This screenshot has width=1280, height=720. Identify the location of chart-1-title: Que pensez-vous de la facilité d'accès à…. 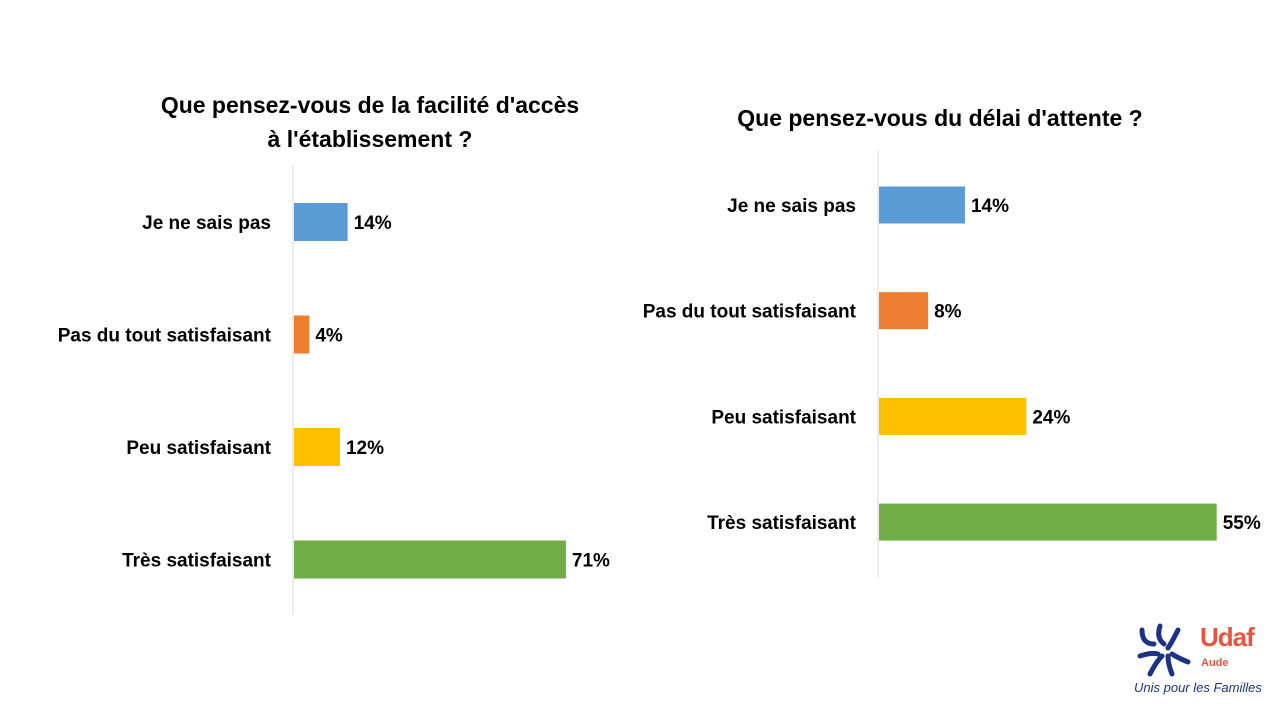
(370, 122).